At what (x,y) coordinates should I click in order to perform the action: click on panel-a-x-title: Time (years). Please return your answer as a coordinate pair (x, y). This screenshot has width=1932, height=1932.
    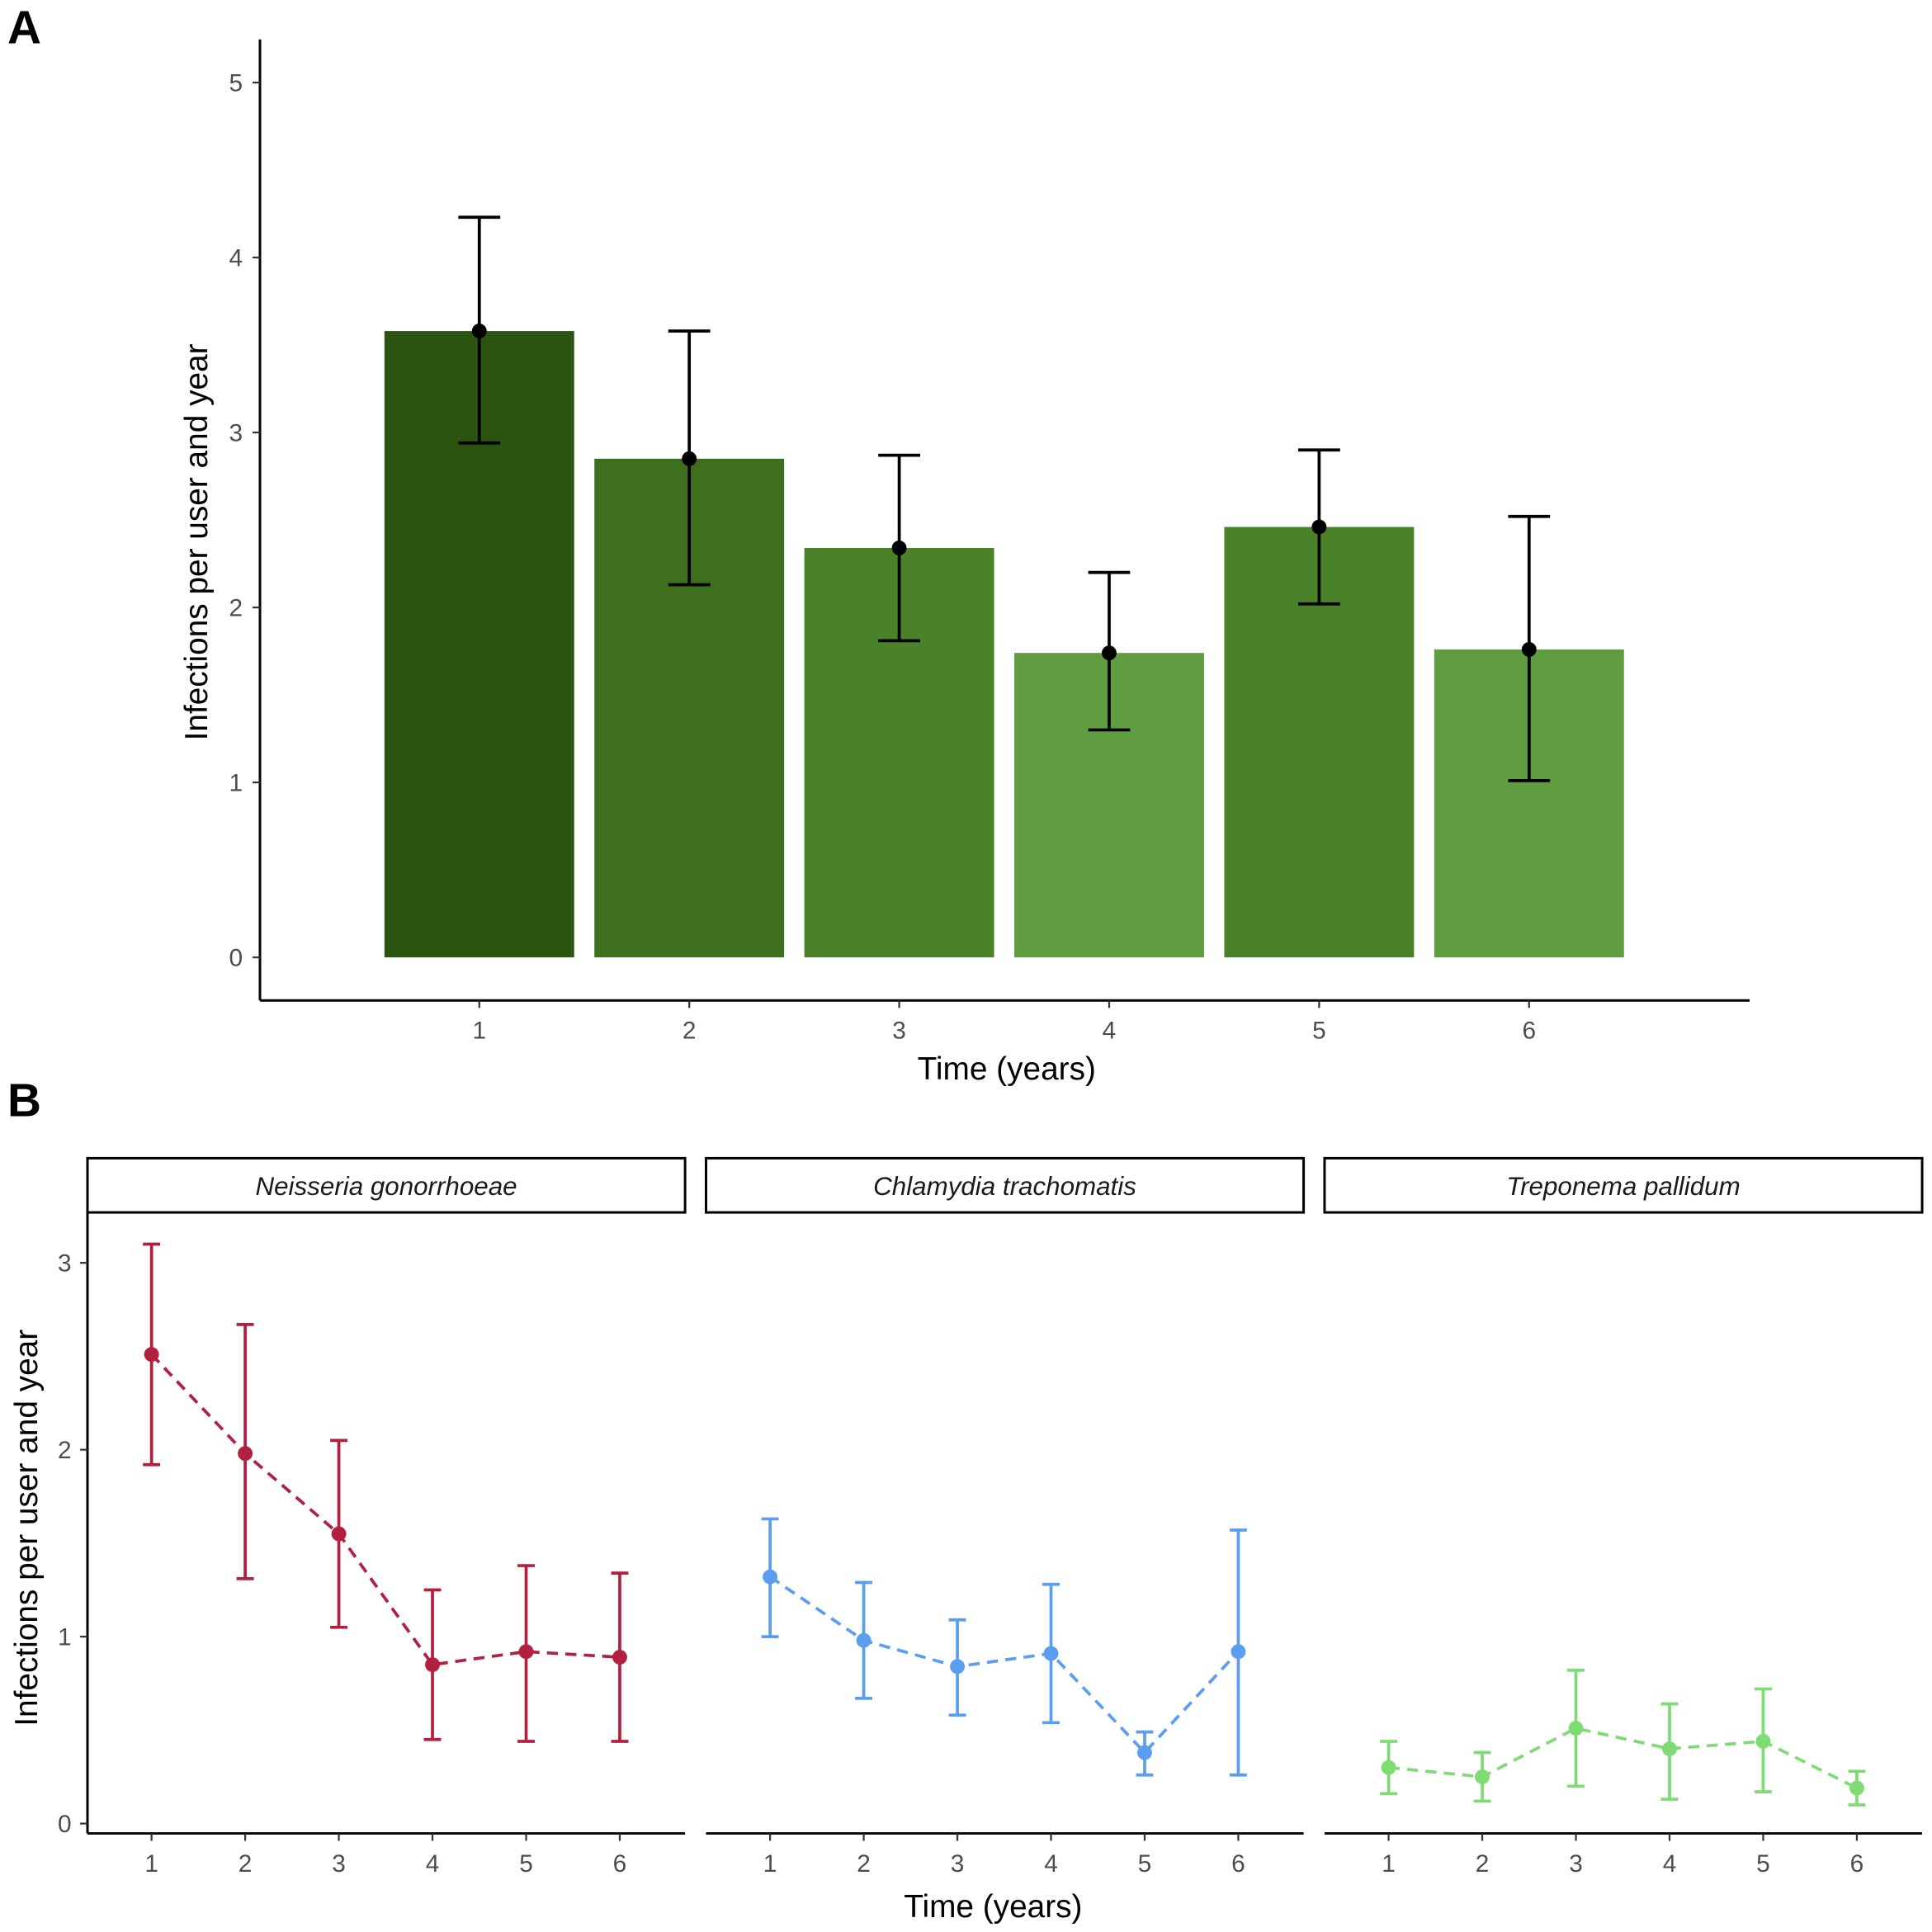
    Looking at the image, I should click on (1007, 1069).